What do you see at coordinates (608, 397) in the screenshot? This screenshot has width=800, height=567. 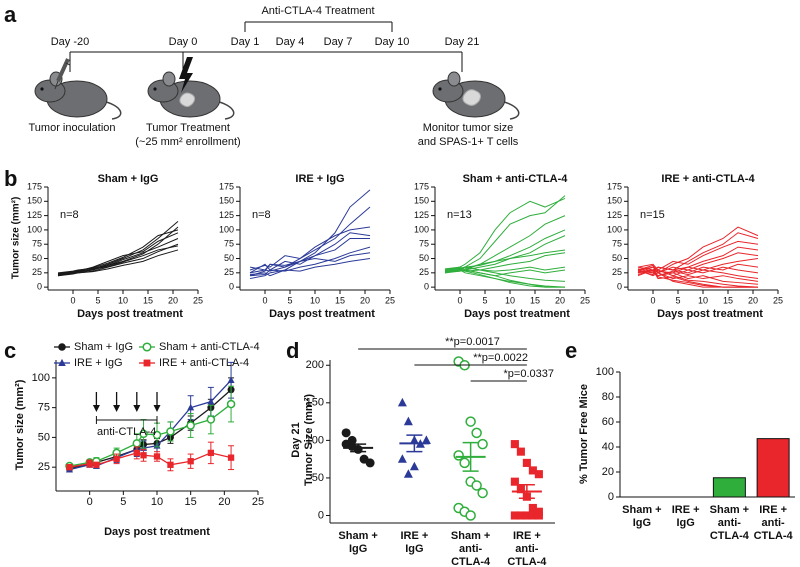 I see `y-tick-label: 80` at bounding box center [608, 397].